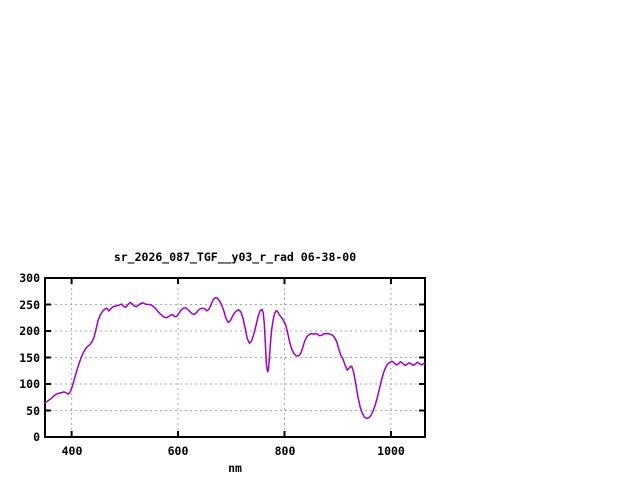 The width and height of the screenshot is (640, 480). Describe the element at coordinates (29, 384) in the screenshot. I see `y-tick-label: 100` at that location.